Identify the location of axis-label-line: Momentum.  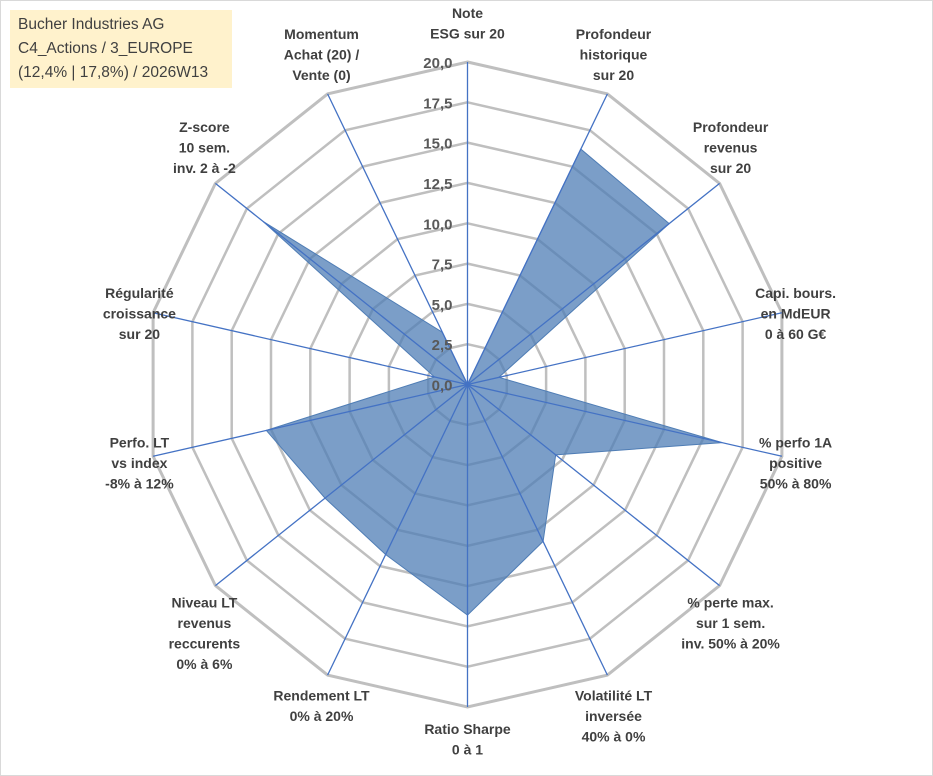
(321, 34).